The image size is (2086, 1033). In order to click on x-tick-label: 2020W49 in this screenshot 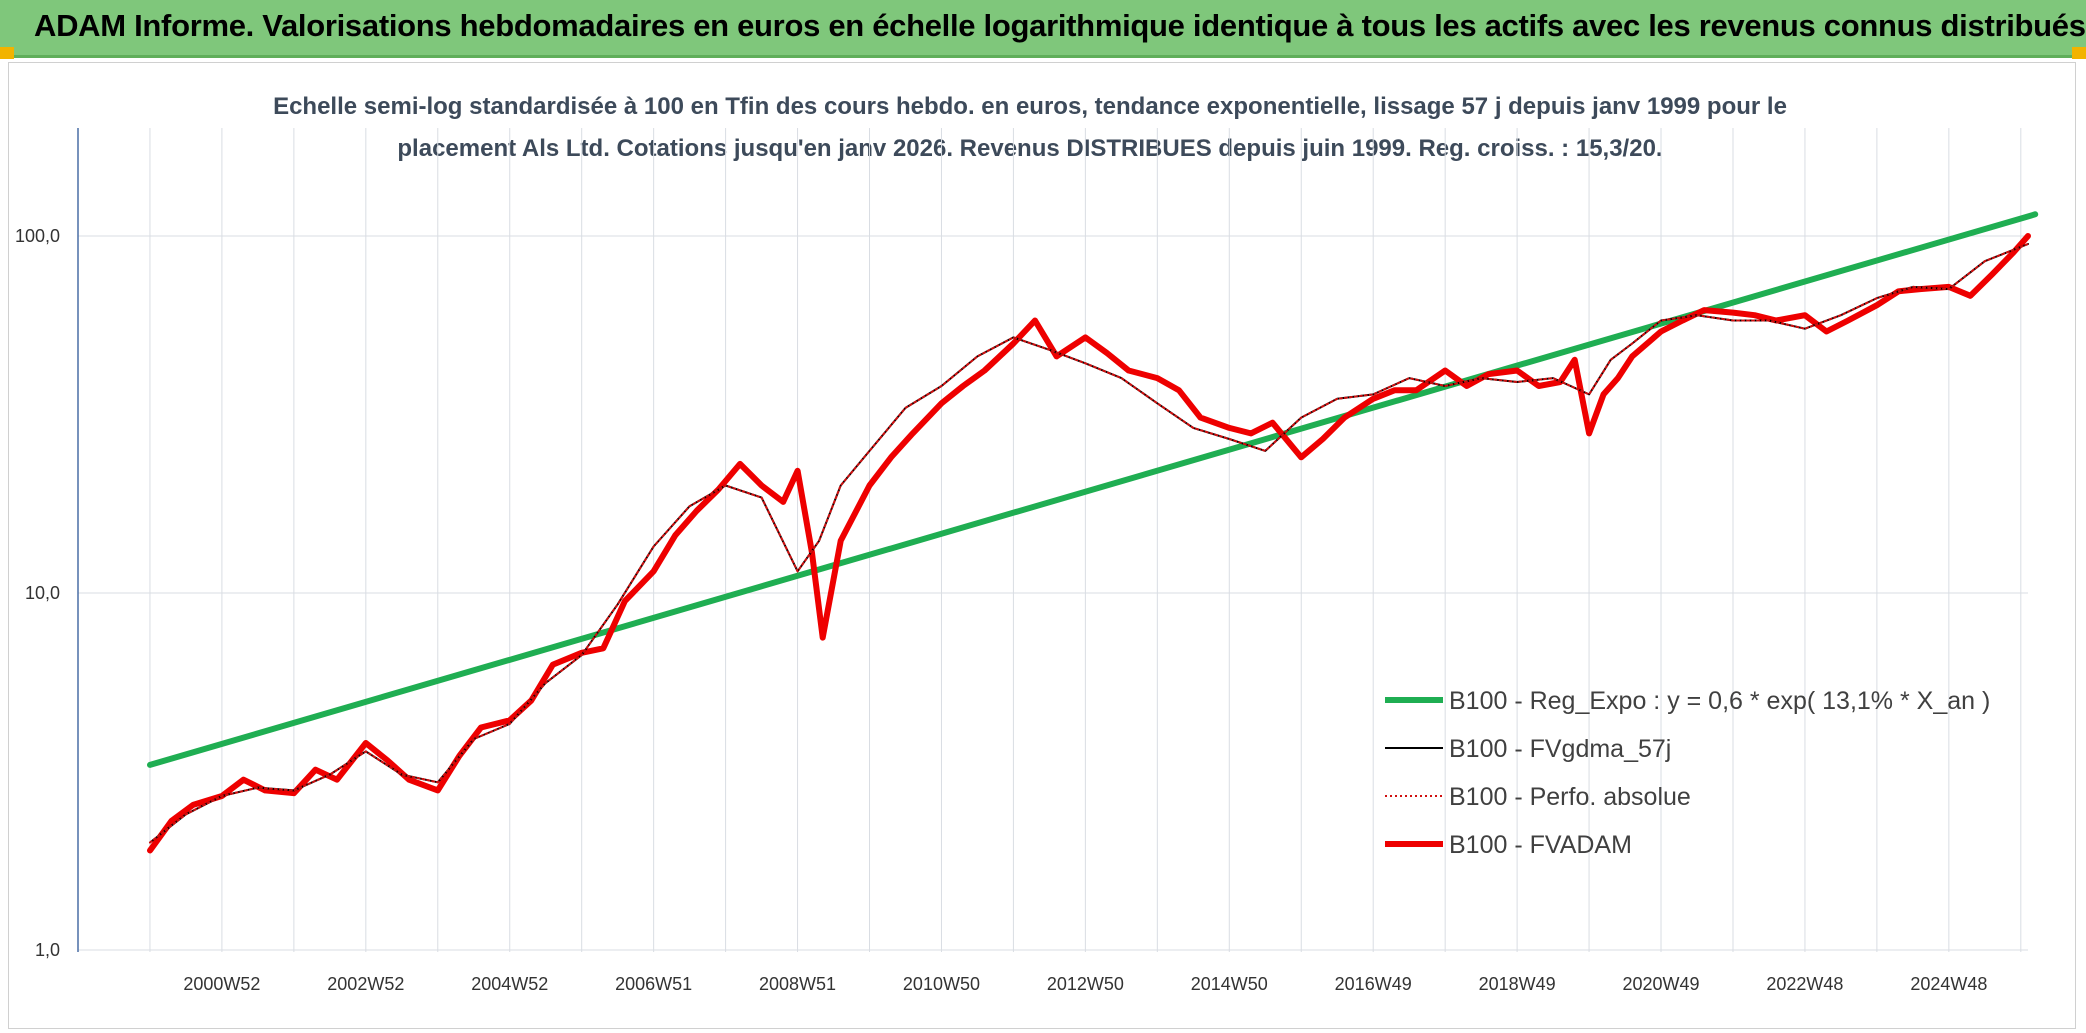, I will do `click(1660, 984)`.